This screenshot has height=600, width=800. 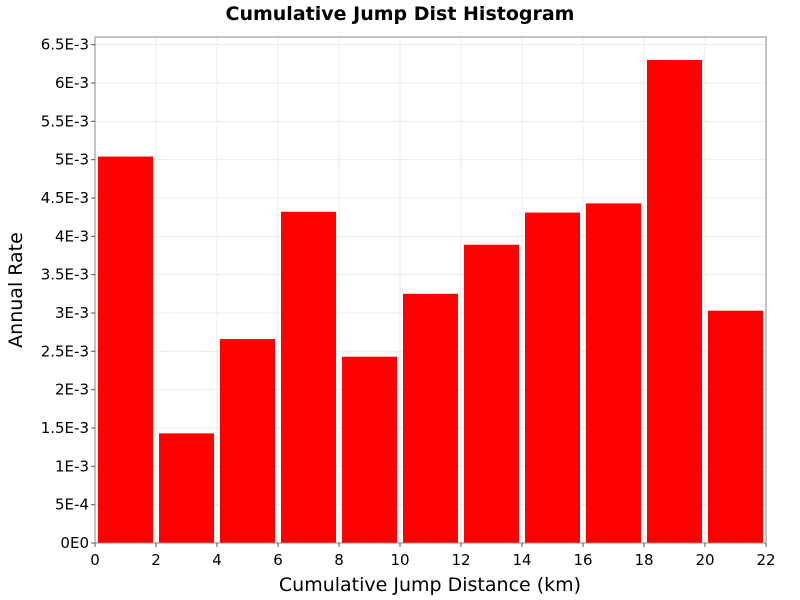 What do you see at coordinates (278, 560) in the screenshot?
I see `x-tick-label: 6` at bounding box center [278, 560].